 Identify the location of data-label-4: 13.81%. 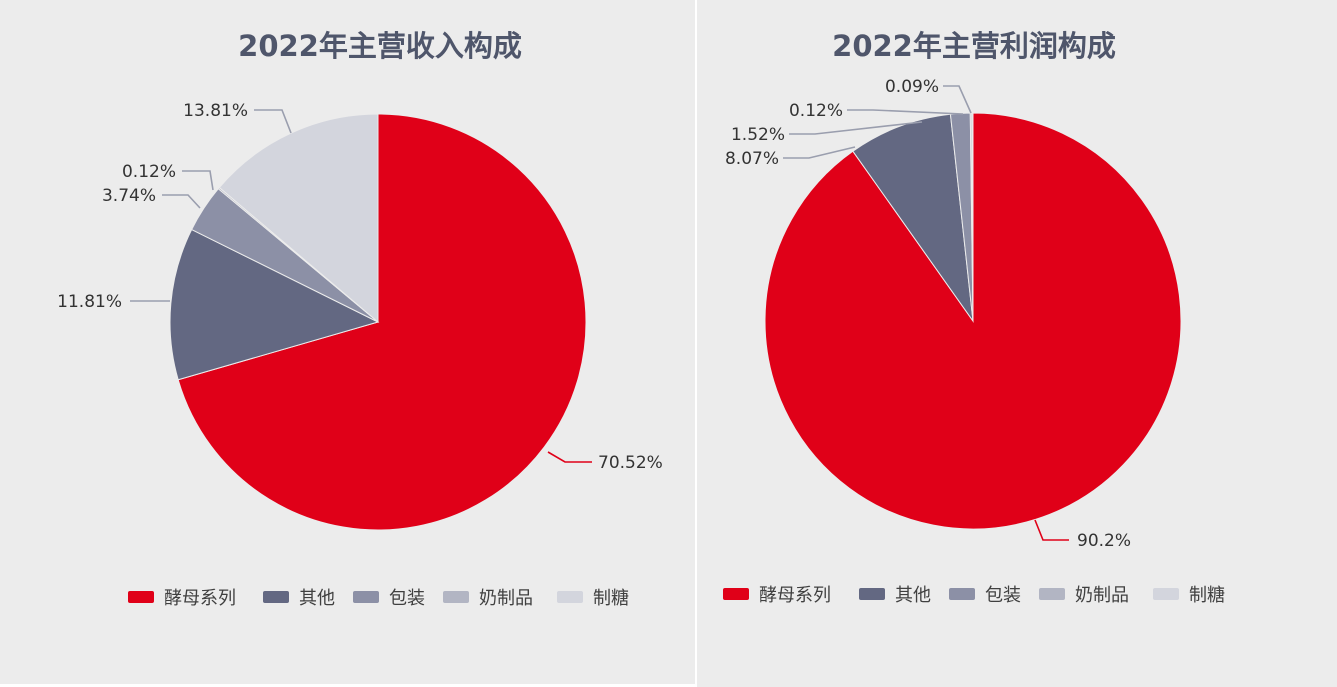
(215, 111).